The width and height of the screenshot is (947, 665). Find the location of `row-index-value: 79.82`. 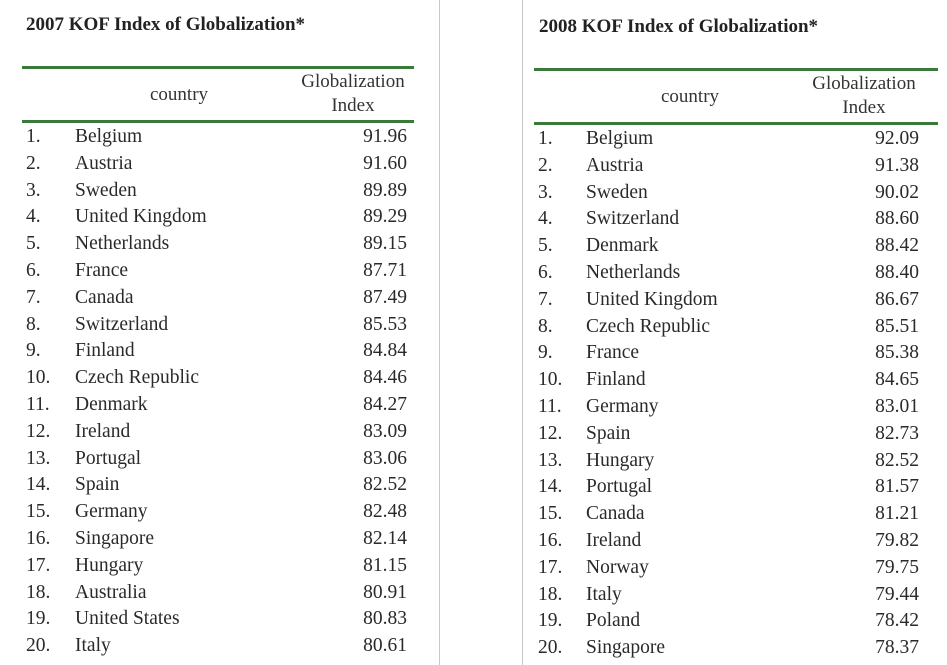

row-index-value: 79.82 is located at coordinates (897, 540).